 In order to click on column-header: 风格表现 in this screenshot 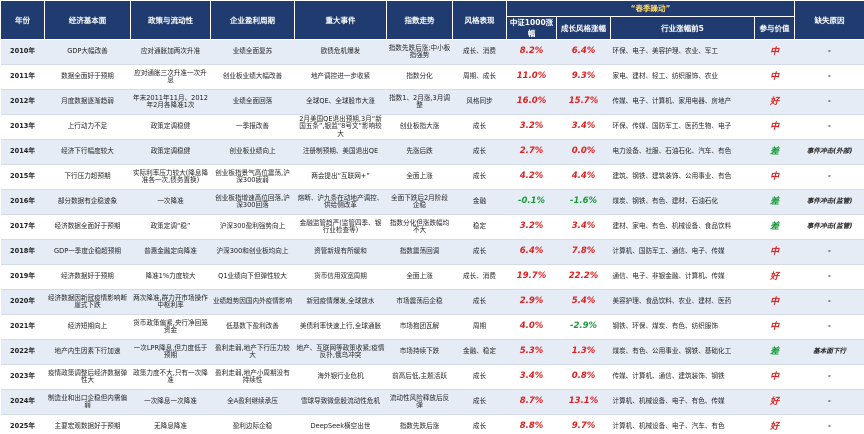, I will do `click(479, 20)`.